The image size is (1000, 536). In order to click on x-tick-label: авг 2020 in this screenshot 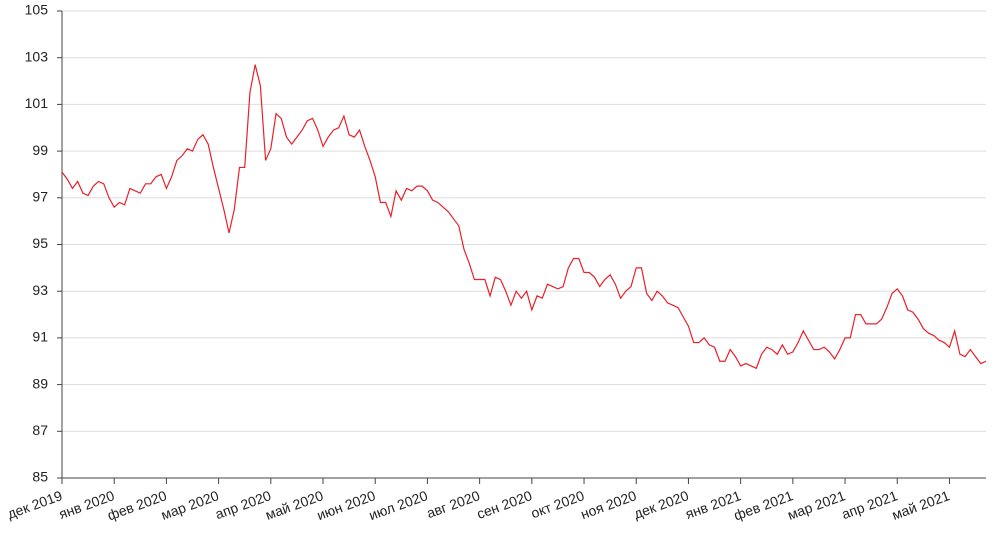, I will do `click(453, 504)`.